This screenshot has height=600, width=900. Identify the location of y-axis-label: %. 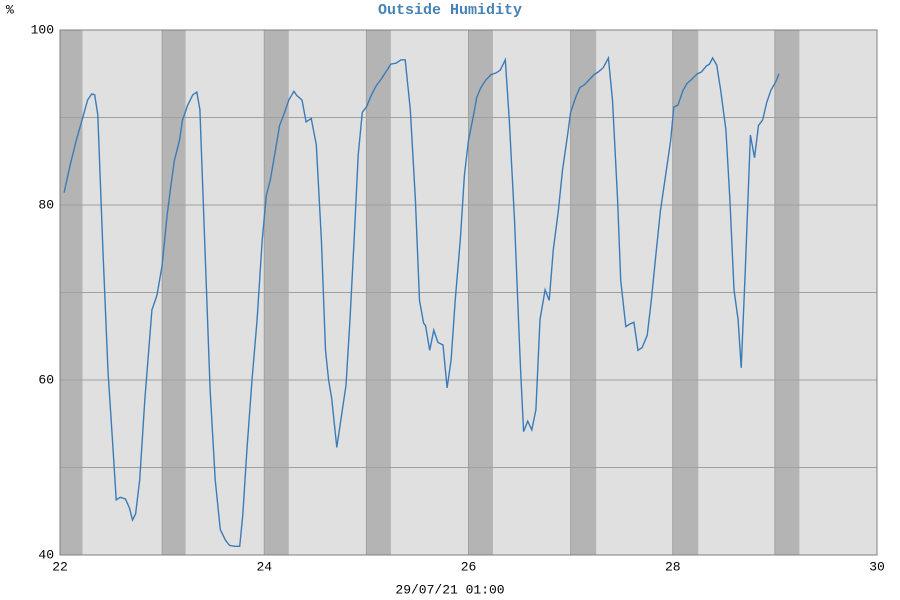
(10, 9).